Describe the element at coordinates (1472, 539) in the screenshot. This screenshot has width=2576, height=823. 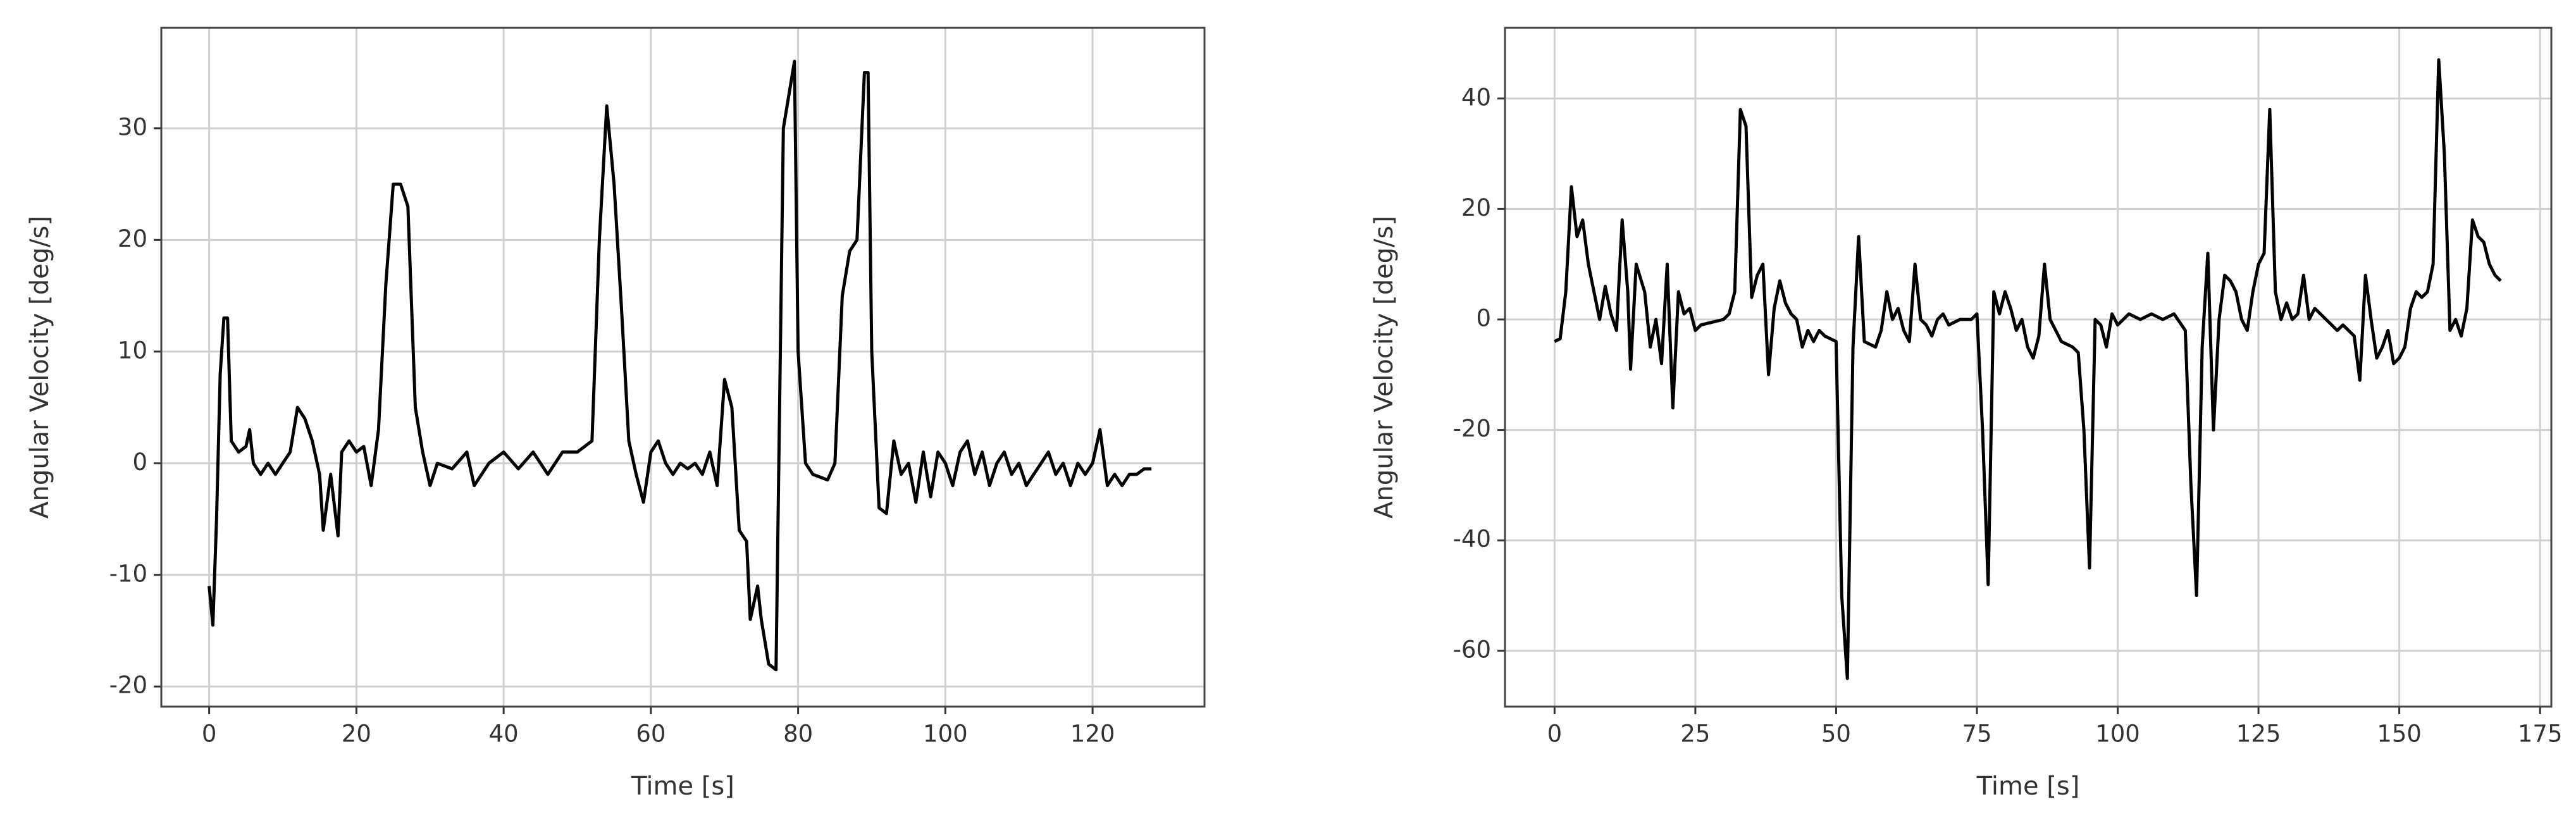
I see `y-tick-label: -40` at that location.